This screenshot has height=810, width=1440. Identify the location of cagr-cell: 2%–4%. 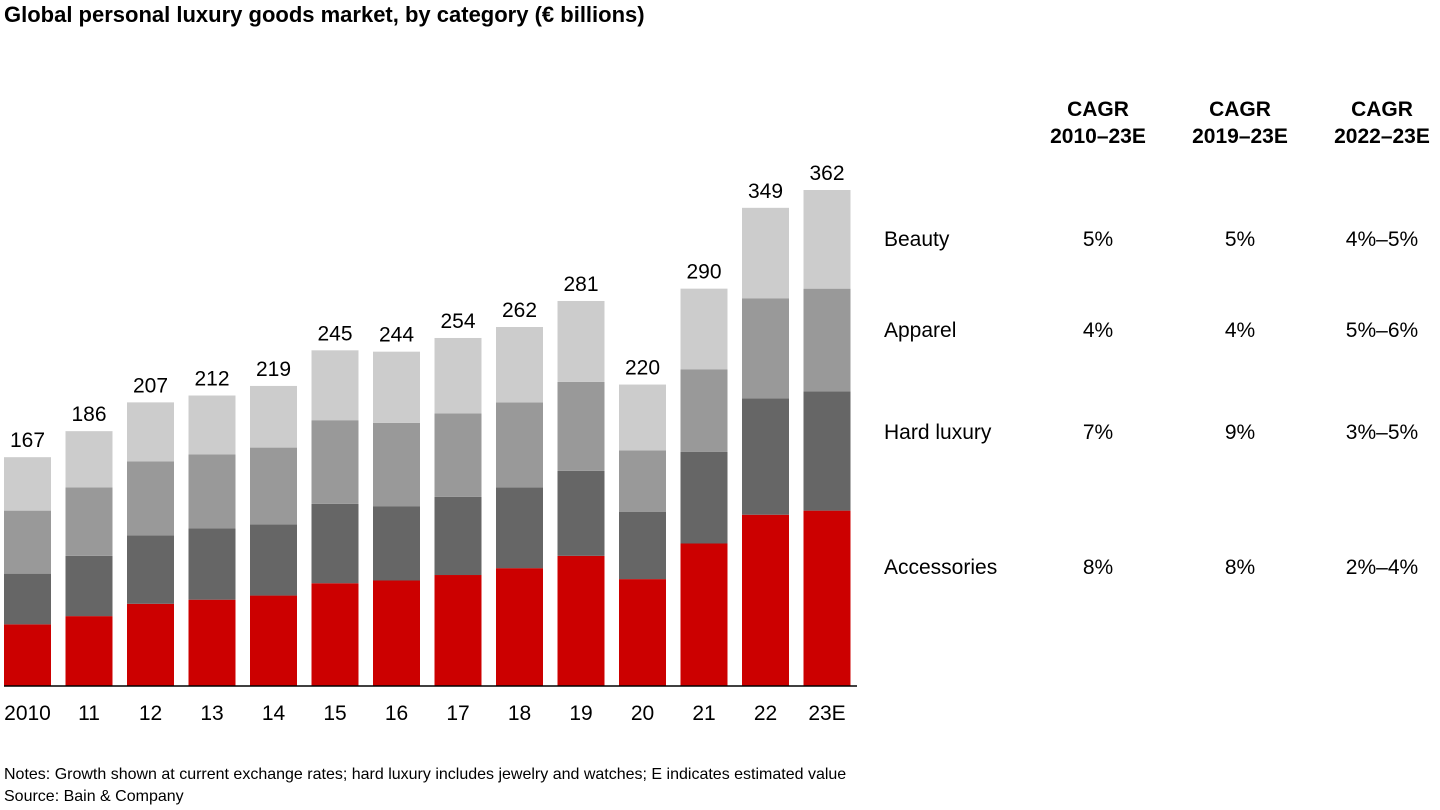
(1382, 567).